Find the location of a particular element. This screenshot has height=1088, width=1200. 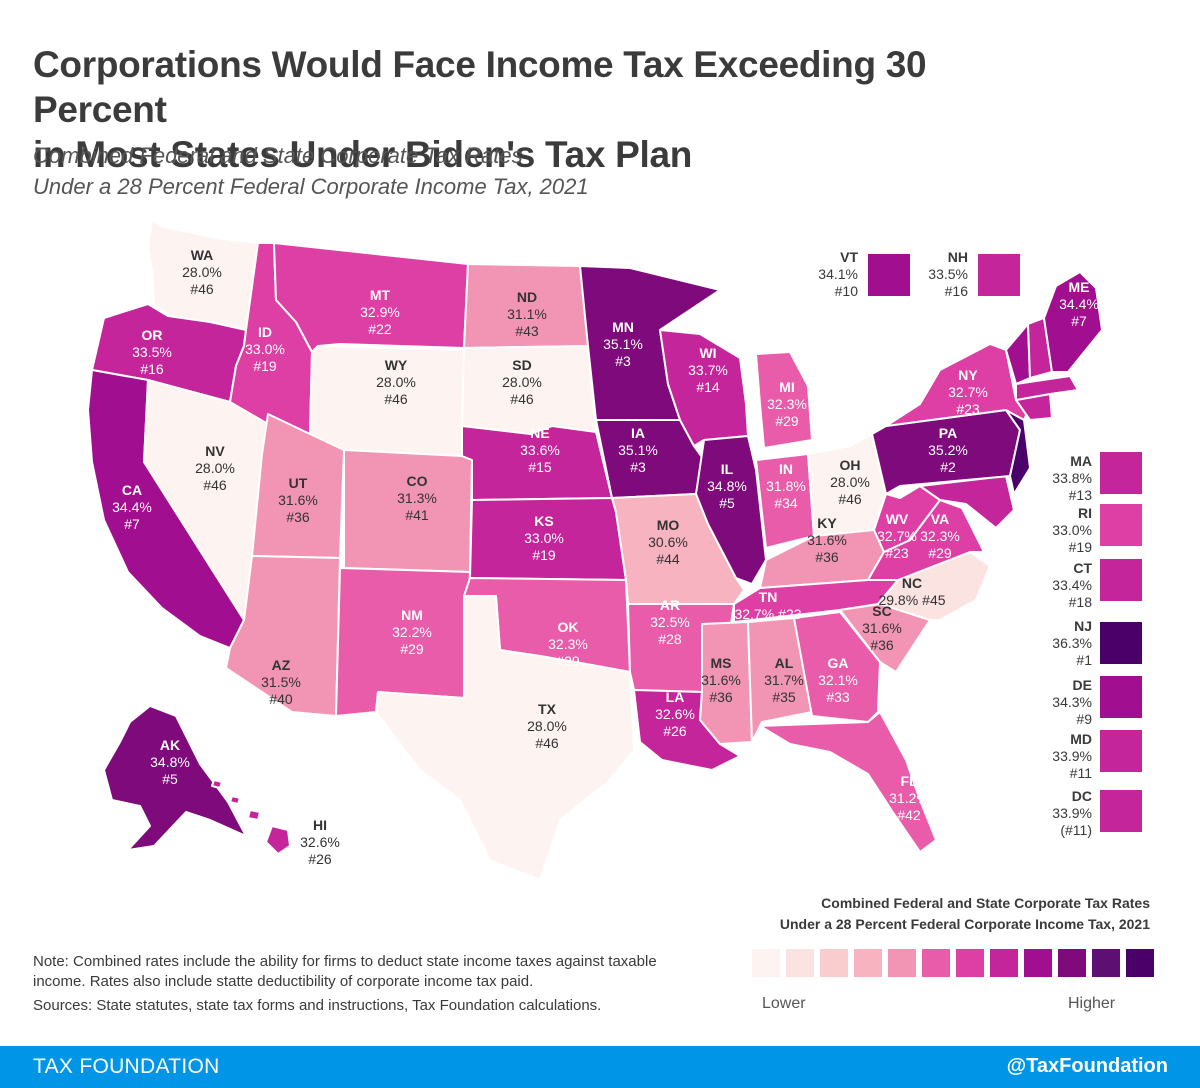

box-NJ-rate: 36.3% is located at coordinates (1072, 643).